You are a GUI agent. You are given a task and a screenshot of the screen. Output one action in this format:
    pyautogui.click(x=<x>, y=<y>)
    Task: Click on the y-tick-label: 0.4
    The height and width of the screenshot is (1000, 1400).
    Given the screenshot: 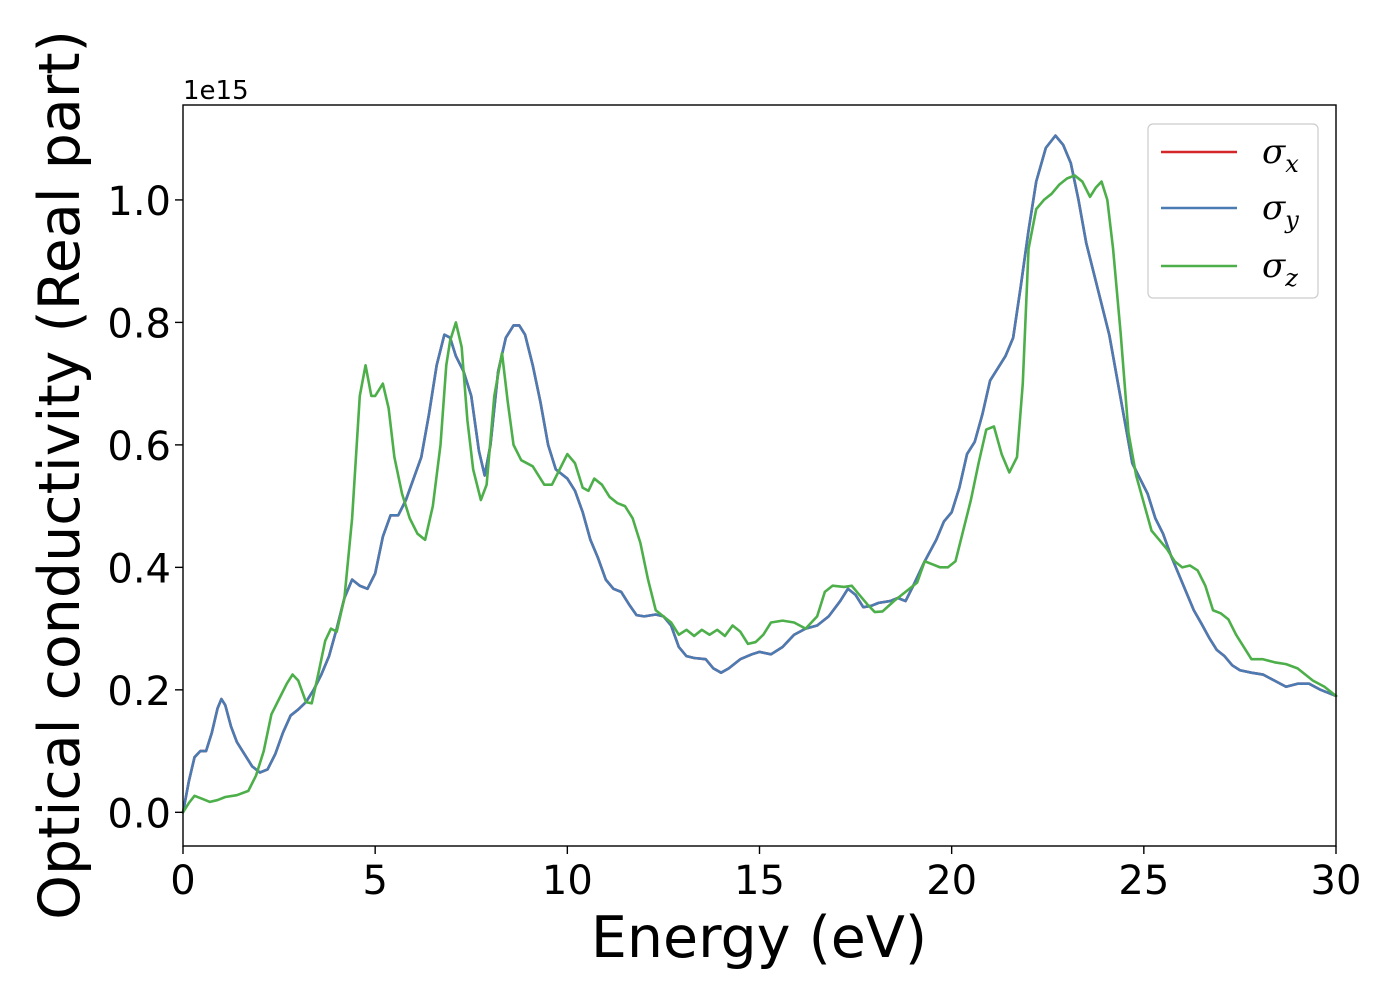 What is the action you would take?
    pyautogui.click(x=139, y=569)
    